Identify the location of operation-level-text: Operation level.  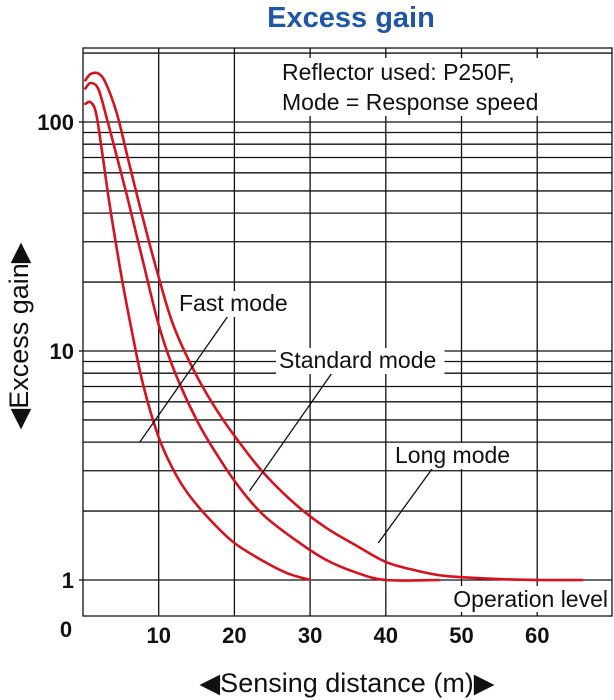
(530, 599).